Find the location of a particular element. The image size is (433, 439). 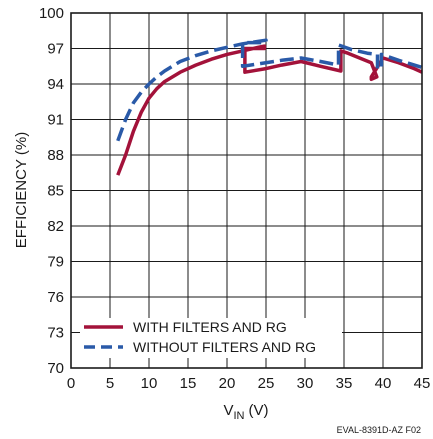

x-tick-label: 45 is located at coordinates (422, 383).